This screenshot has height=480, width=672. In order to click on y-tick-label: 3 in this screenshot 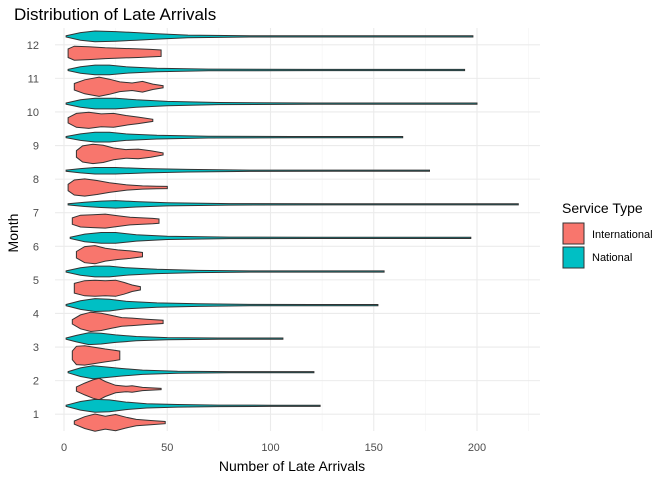, I will do `click(36, 348)`.